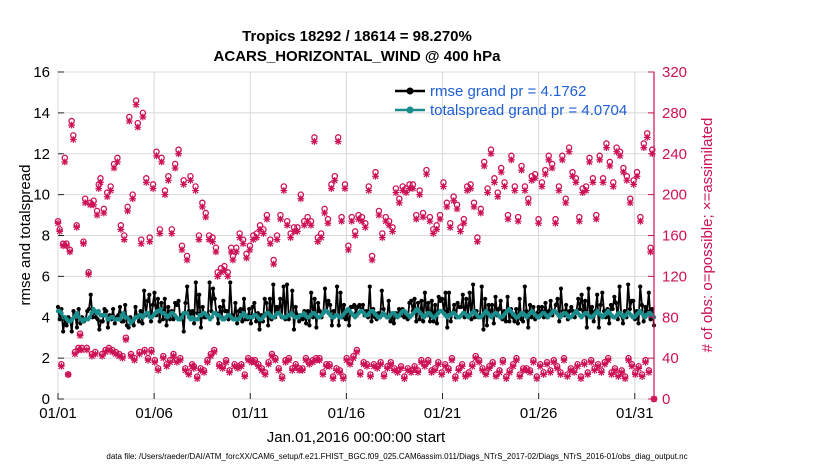 This screenshot has width=830, height=470. What do you see at coordinates (46, 276) in the screenshot?
I see `y-left-tick-label: 6` at bounding box center [46, 276].